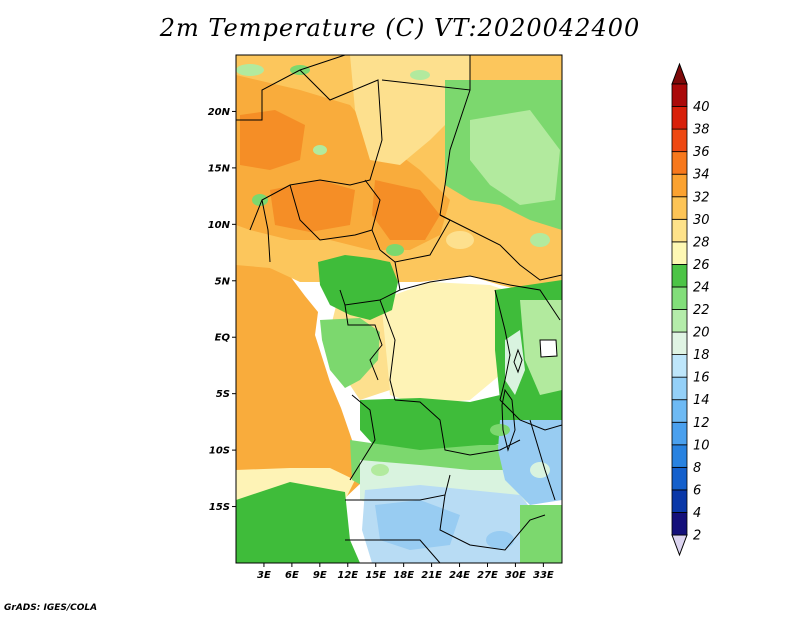  Describe the element at coordinates (410, 110) in the screenshot. I see `north-pale` at that location.